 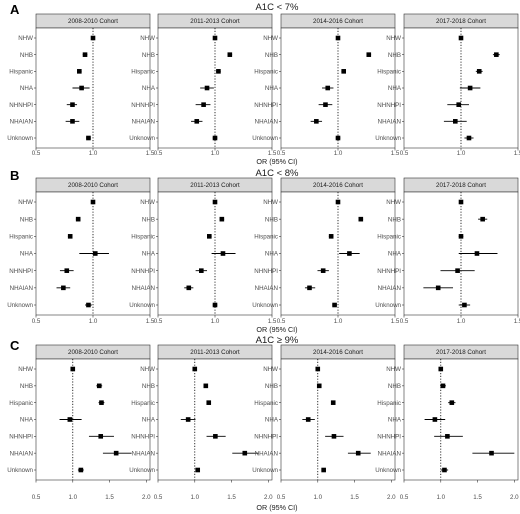 I want to click on panel-letter-C: C, so click(x=15, y=345).